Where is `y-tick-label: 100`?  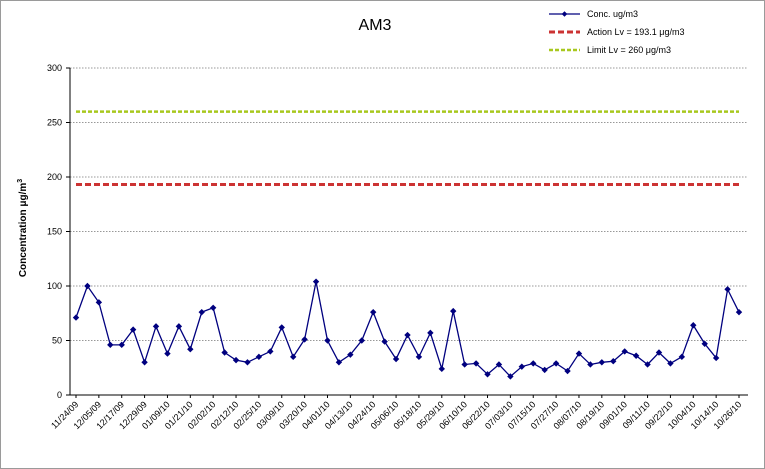 y-tick-label: 100 is located at coordinates (54, 286).